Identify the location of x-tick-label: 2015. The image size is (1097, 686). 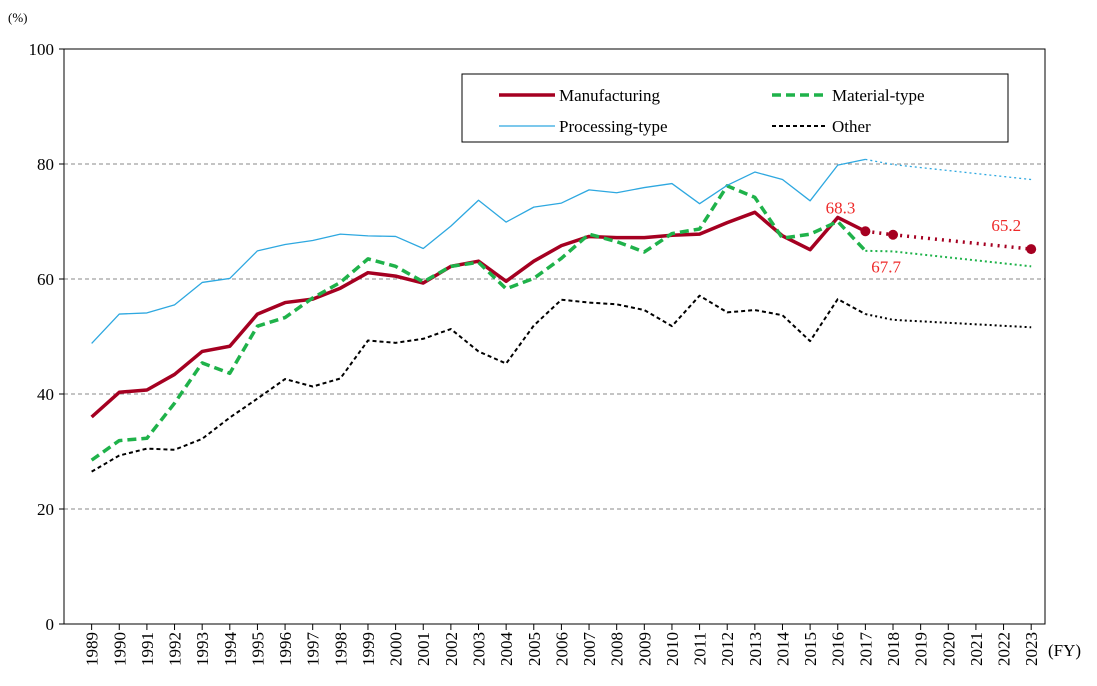
(810, 649).